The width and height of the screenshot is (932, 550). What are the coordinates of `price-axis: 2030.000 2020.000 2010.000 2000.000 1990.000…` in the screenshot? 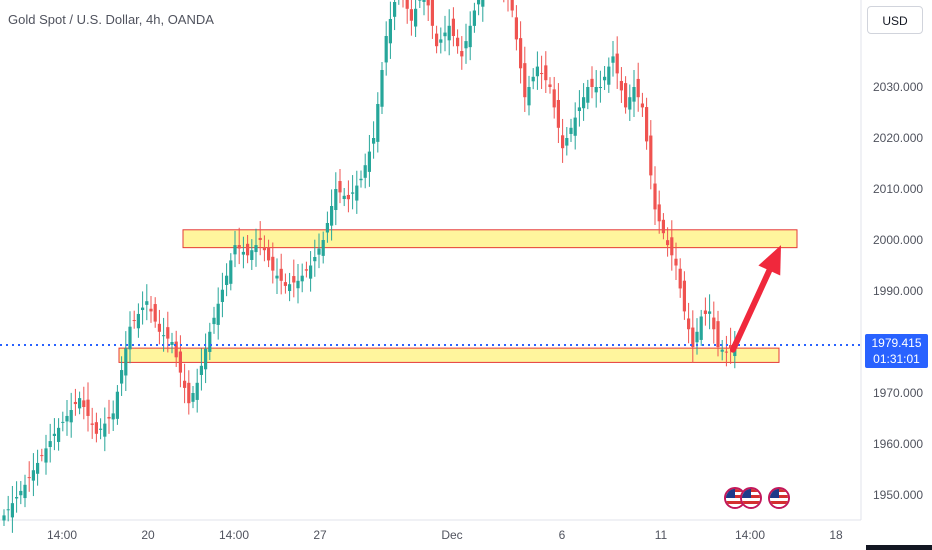 It's located at (898, 291).